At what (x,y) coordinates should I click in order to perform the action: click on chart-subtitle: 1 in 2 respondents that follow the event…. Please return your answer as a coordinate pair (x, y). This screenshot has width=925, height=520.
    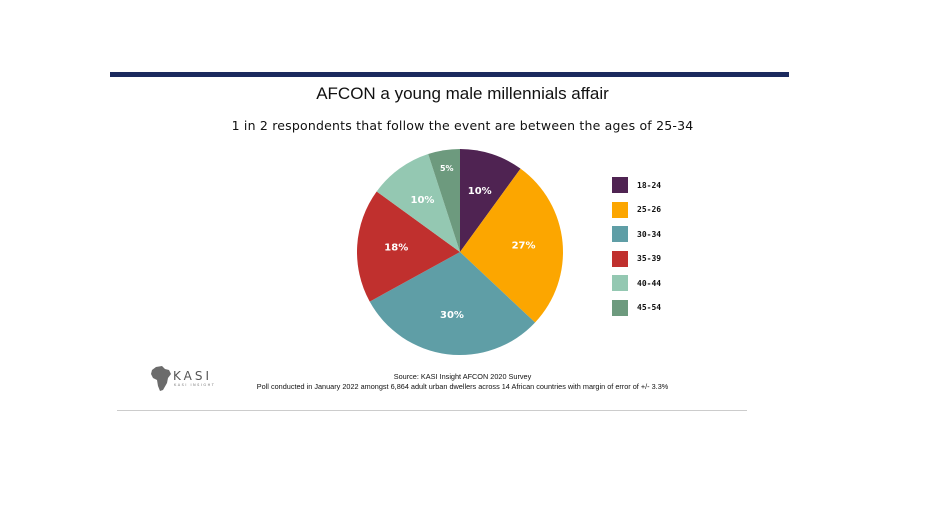
    Looking at the image, I should click on (462, 125).